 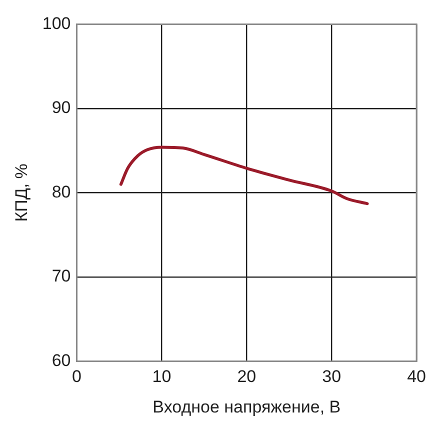 I want to click on x-tick-label: 10, so click(x=162, y=376).